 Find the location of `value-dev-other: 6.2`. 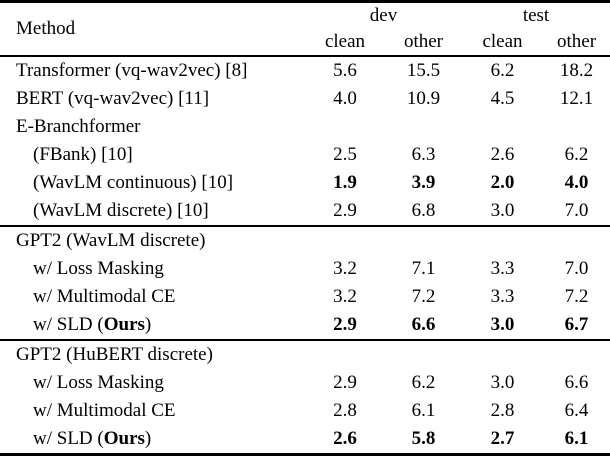

value-dev-other: 6.2 is located at coordinates (423, 382).